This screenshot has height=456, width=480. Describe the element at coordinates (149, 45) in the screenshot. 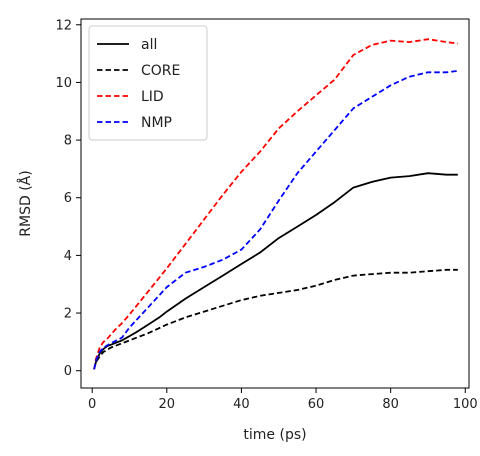

I see `legend-label: all` at that location.